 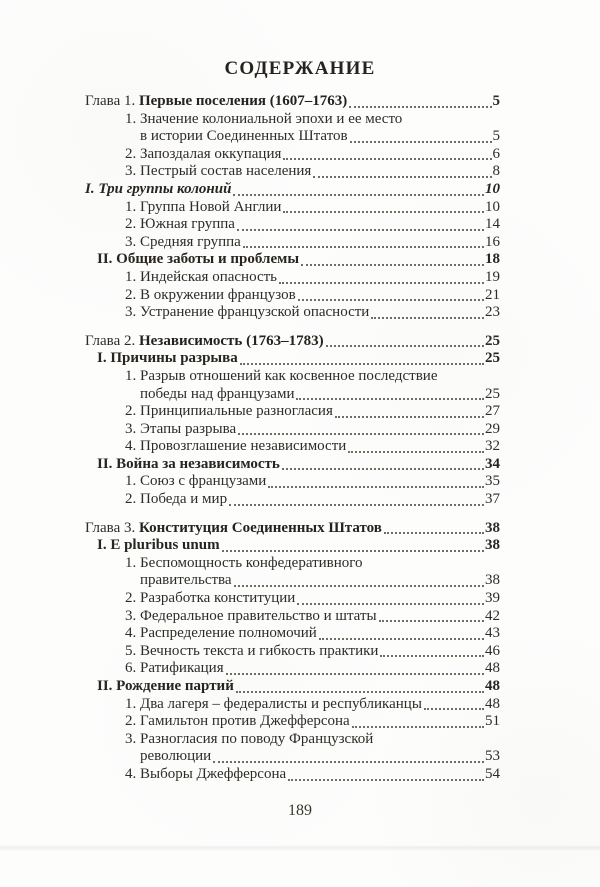 I want to click on toc-entry-text: 2. Принципиальные разногласия, so click(x=229, y=411).